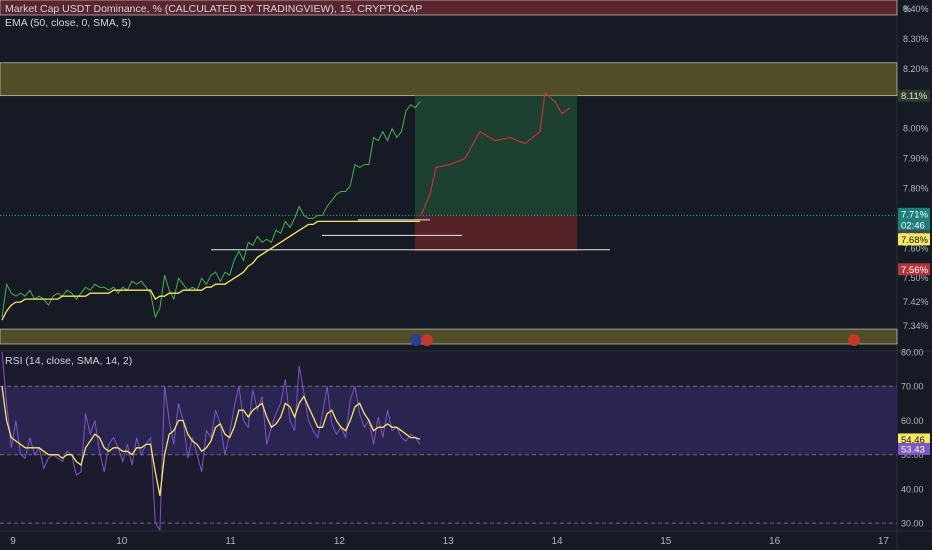 This screenshot has height=550, width=932. I want to click on price-tick-label: 7.50%, so click(916, 278).